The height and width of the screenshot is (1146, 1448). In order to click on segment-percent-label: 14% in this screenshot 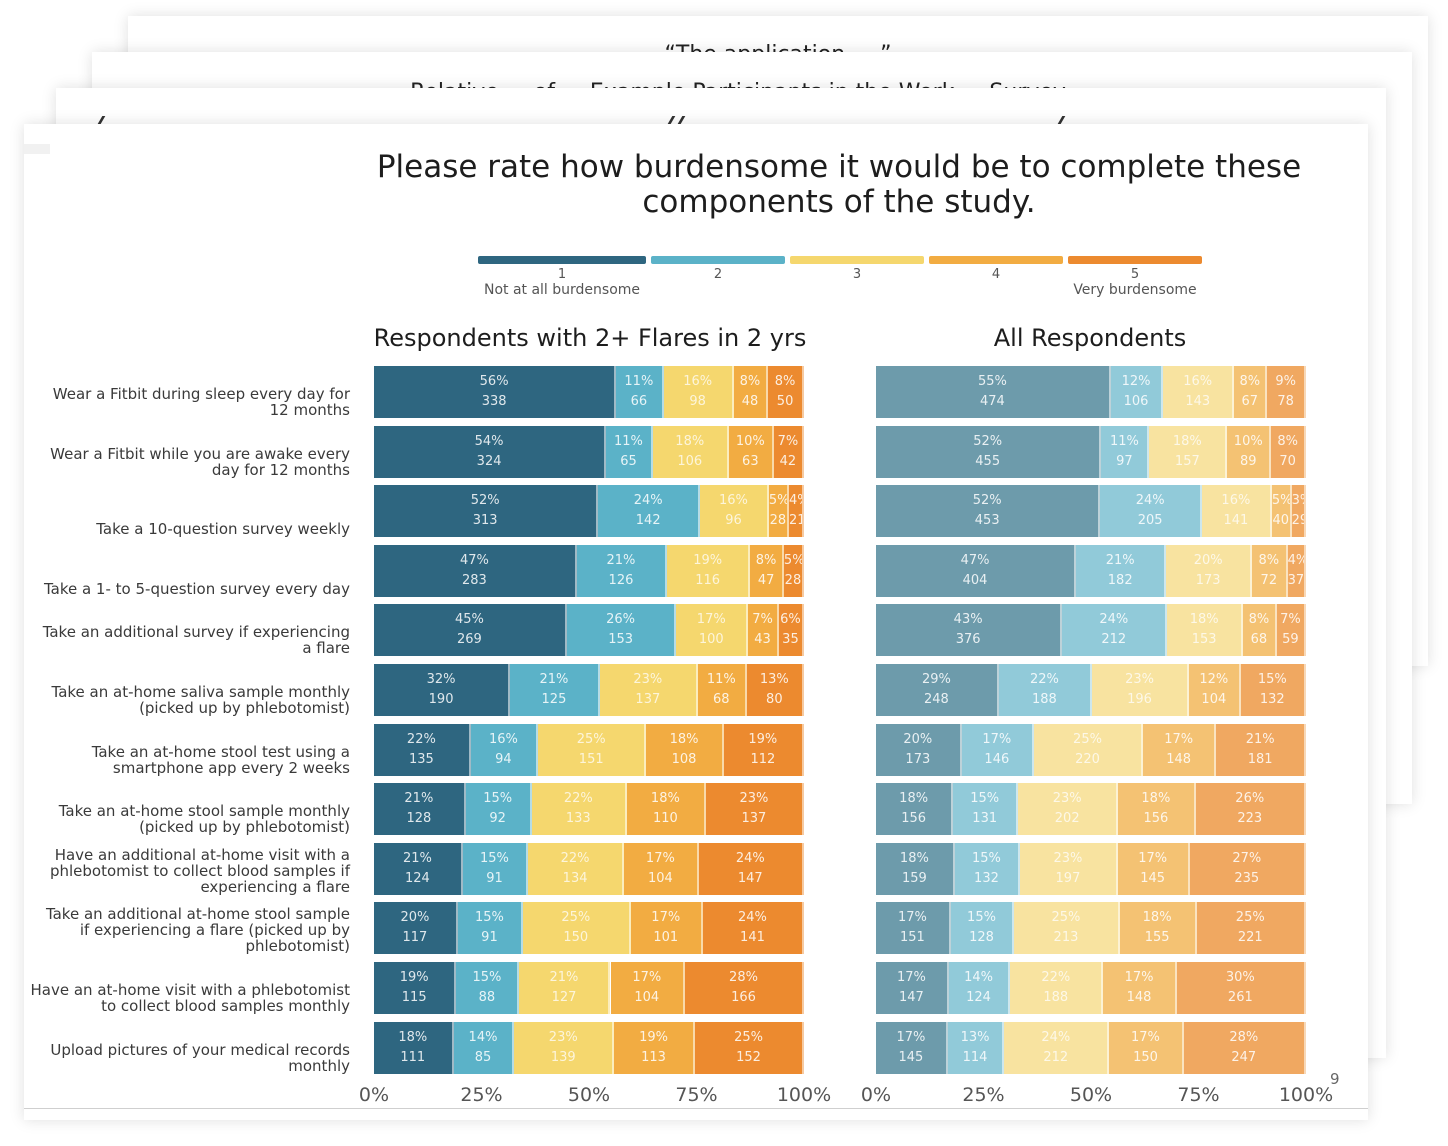, I will do `click(483, 1037)`.